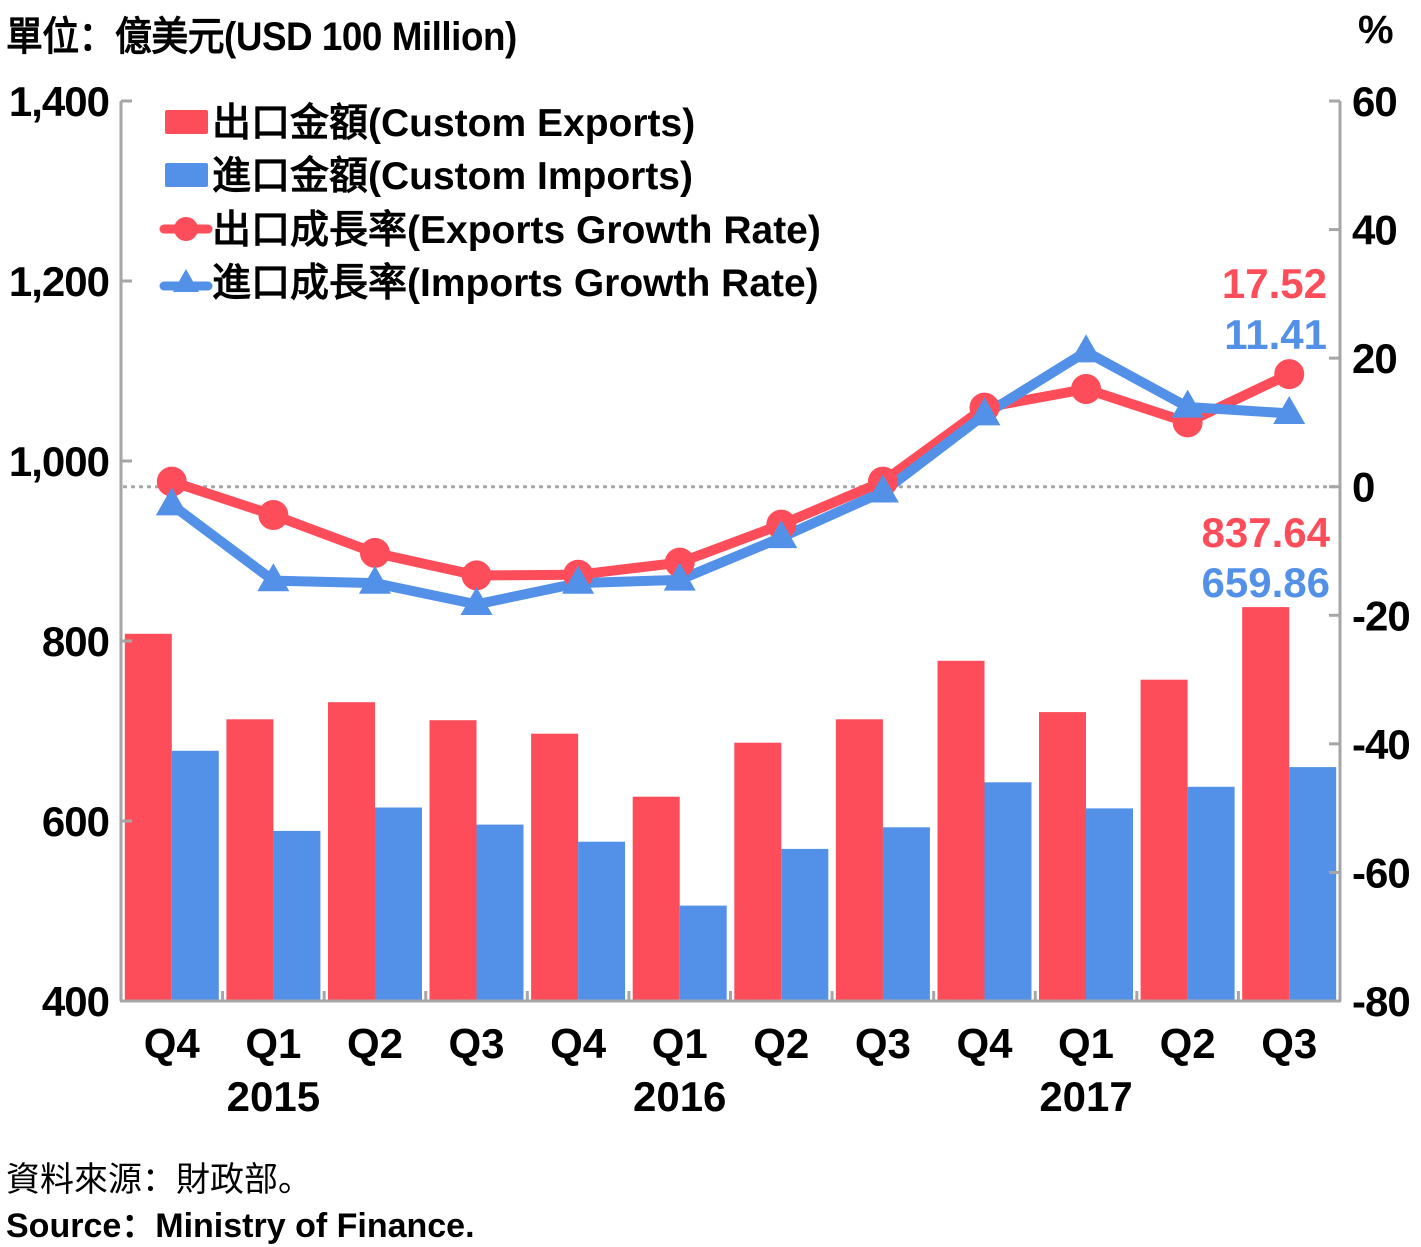 The width and height of the screenshot is (1421, 1247). I want to click on left-axis-tick-label: 800, so click(75, 641).